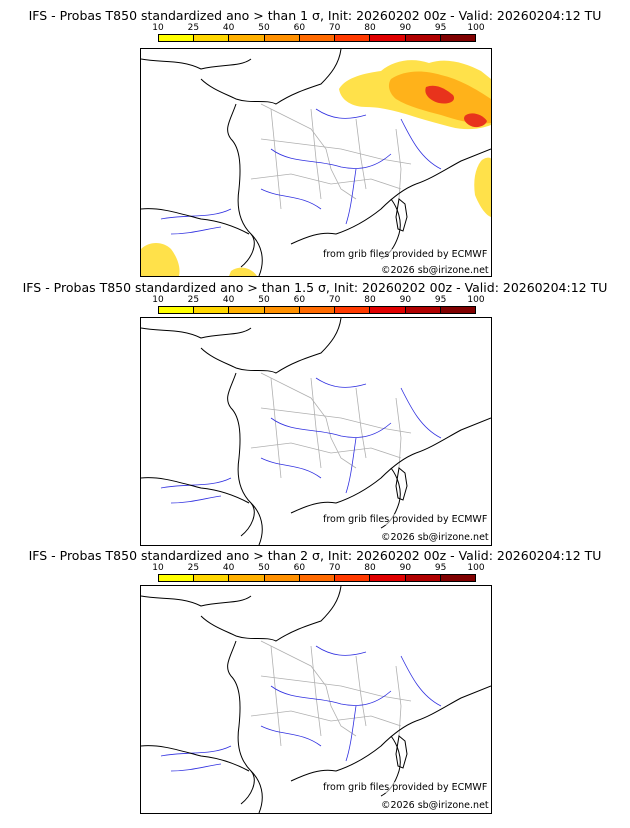 The image size is (630, 828). What do you see at coordinates (440, 94) in the screenshot?
I see `prob-area-northeast-high` at bounding box center [440, 94].